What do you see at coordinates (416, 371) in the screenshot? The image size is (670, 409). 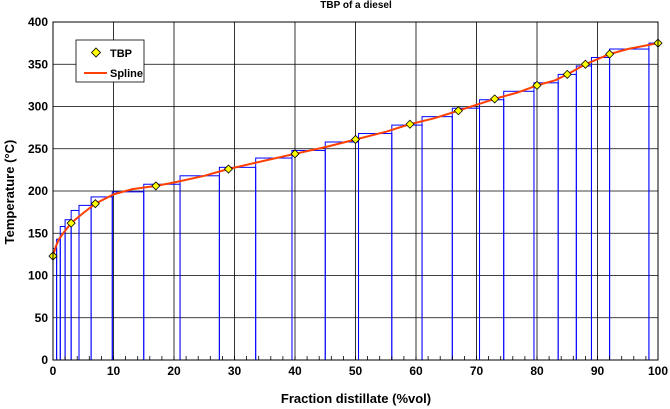 I see `x-tick-label: 60` at bounding box center [416, 371].